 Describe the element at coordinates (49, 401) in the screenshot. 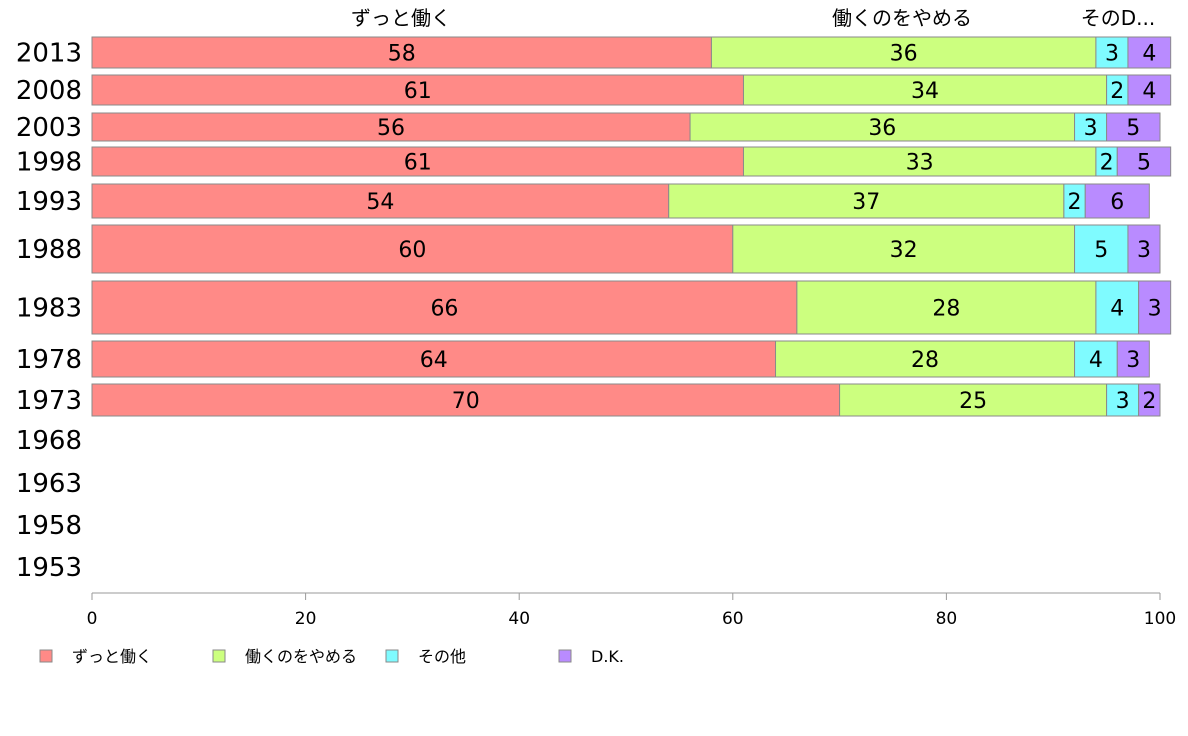

I see `year-label-1973: 1973` at that location.